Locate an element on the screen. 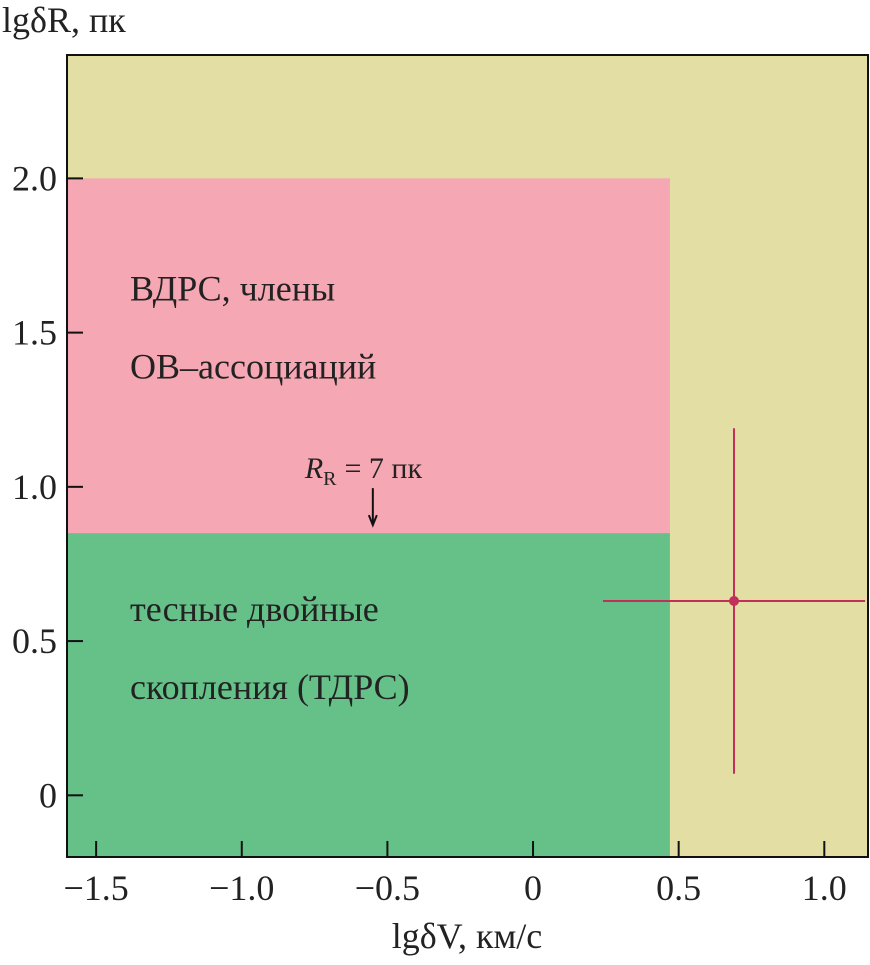 The image size is (870, 965). y-tick-label: 0 is located at coordinates (48, 795).